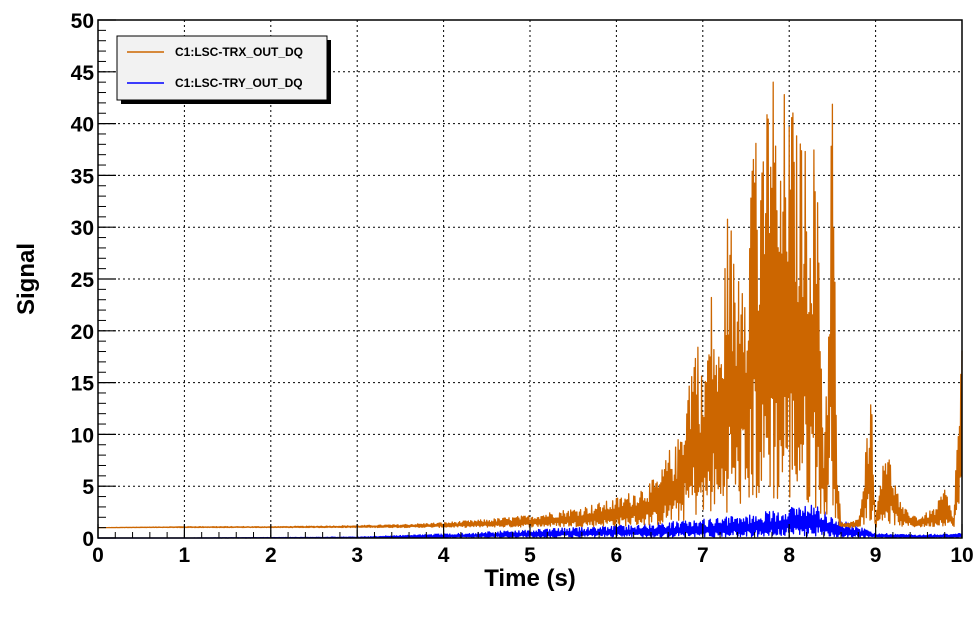 Image resolution: width=980 pixels, height=618 pixels. Describe the element at coordinates (961, 555) in the screenshot. I see `x-tick-label: 10` at that location.